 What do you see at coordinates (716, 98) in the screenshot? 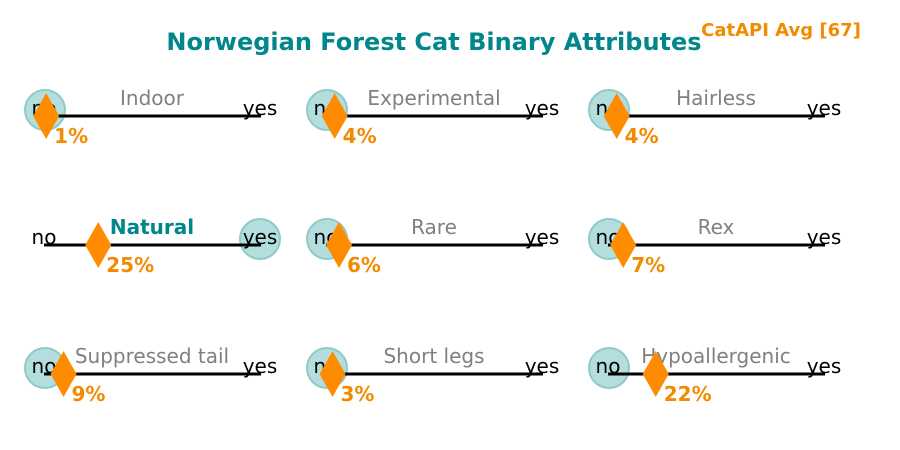
I see `attribute-label: Hairless` at bounding box center [716, 98].